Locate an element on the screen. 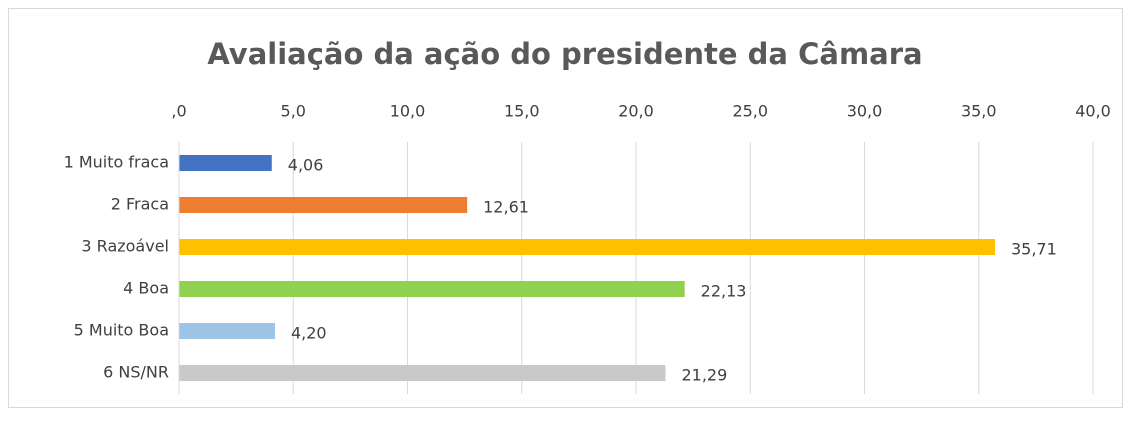  y-tick-label: 3 Razoável is located at coordinates (125, 246).